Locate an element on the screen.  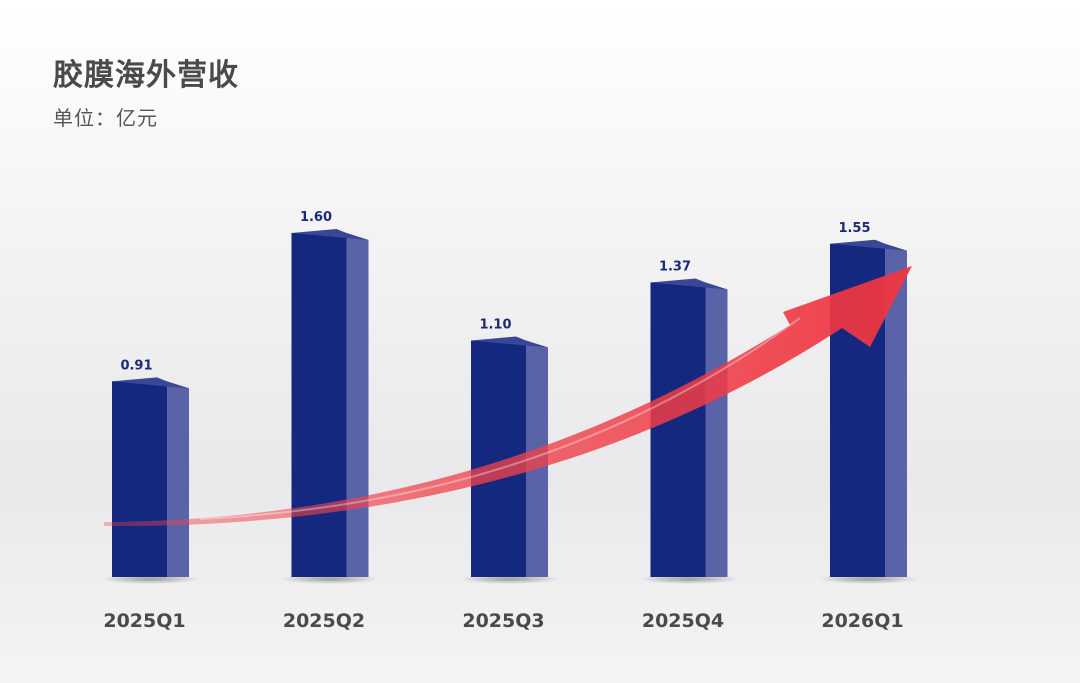
value-label-2025Q3: 1.10 is located at coordinates (495, 325).